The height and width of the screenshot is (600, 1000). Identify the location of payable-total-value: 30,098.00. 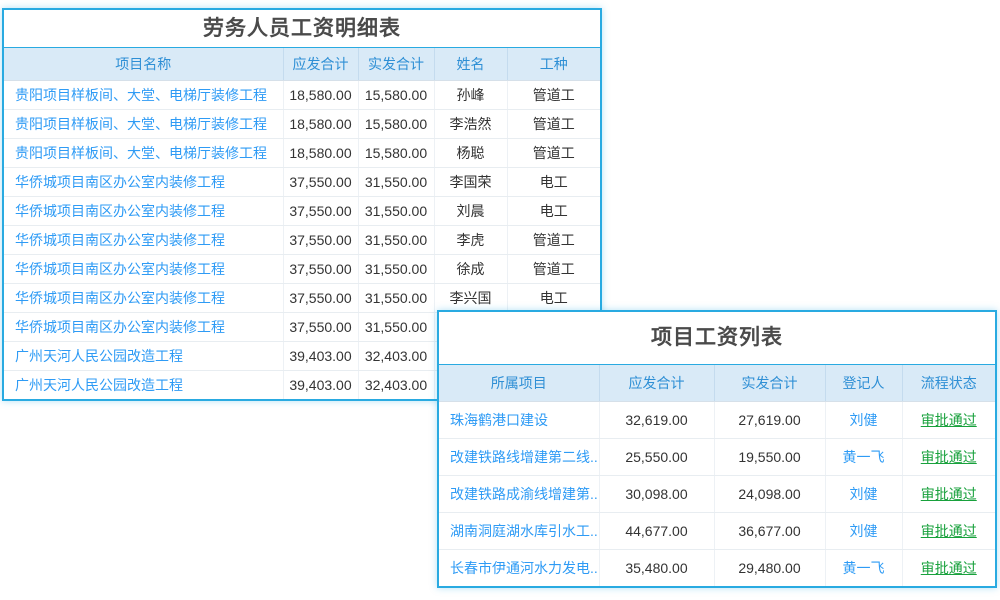
(657, 494).